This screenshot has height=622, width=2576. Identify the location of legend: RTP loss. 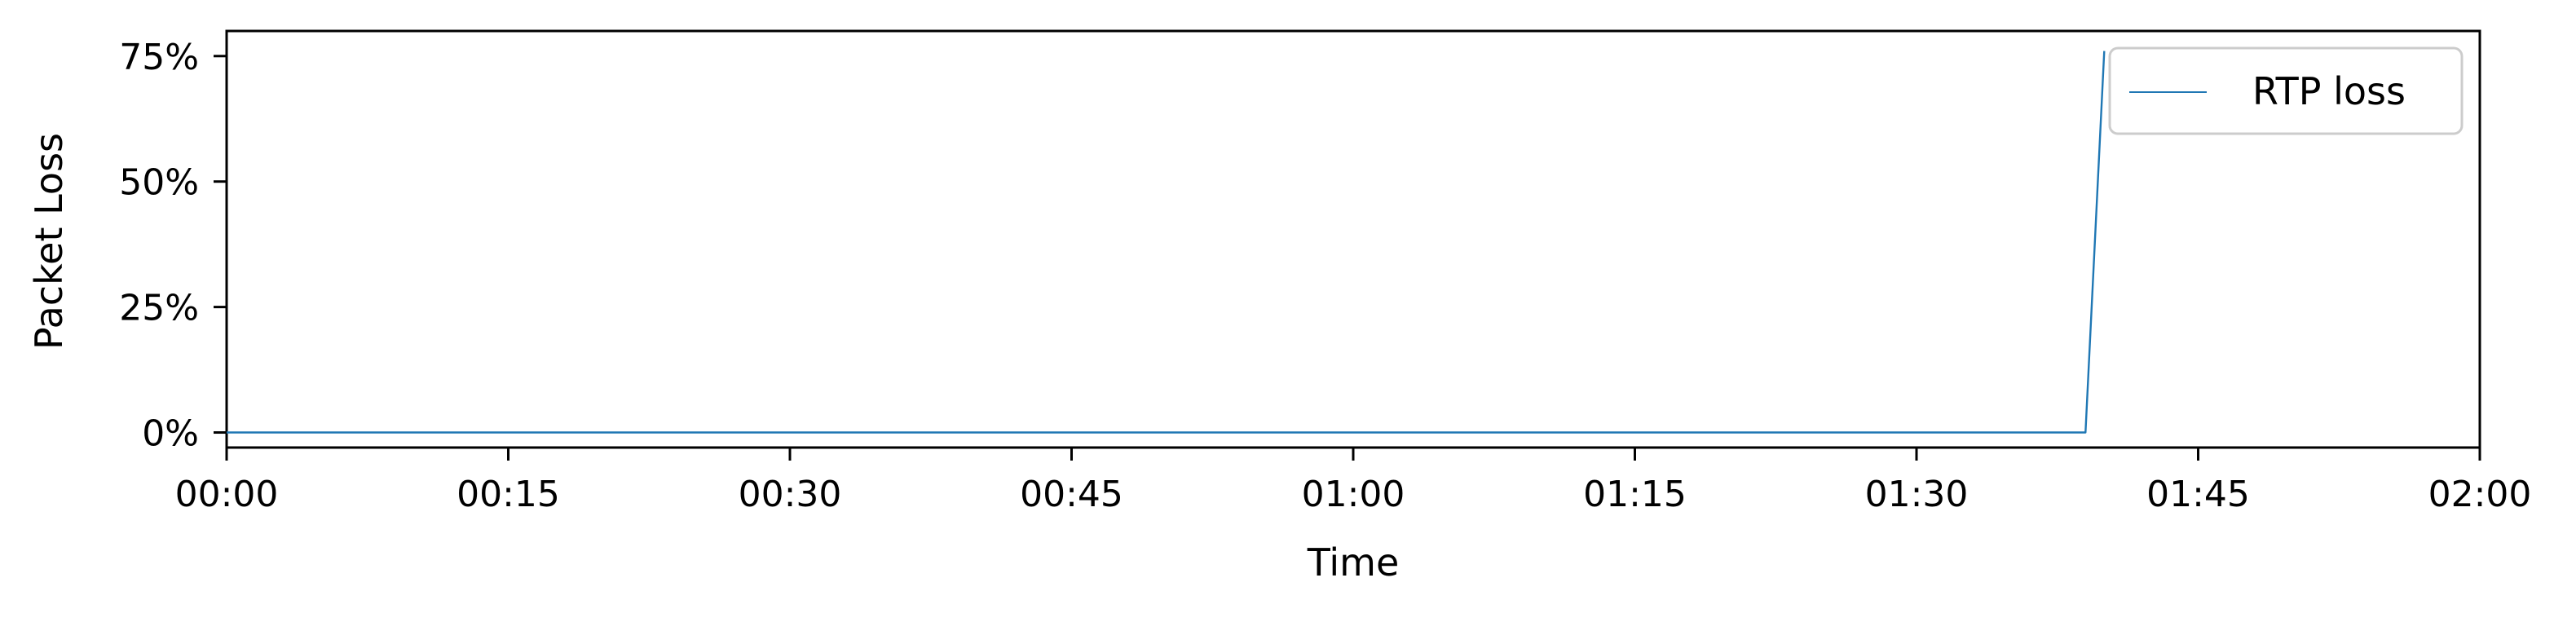
(2286, 90).